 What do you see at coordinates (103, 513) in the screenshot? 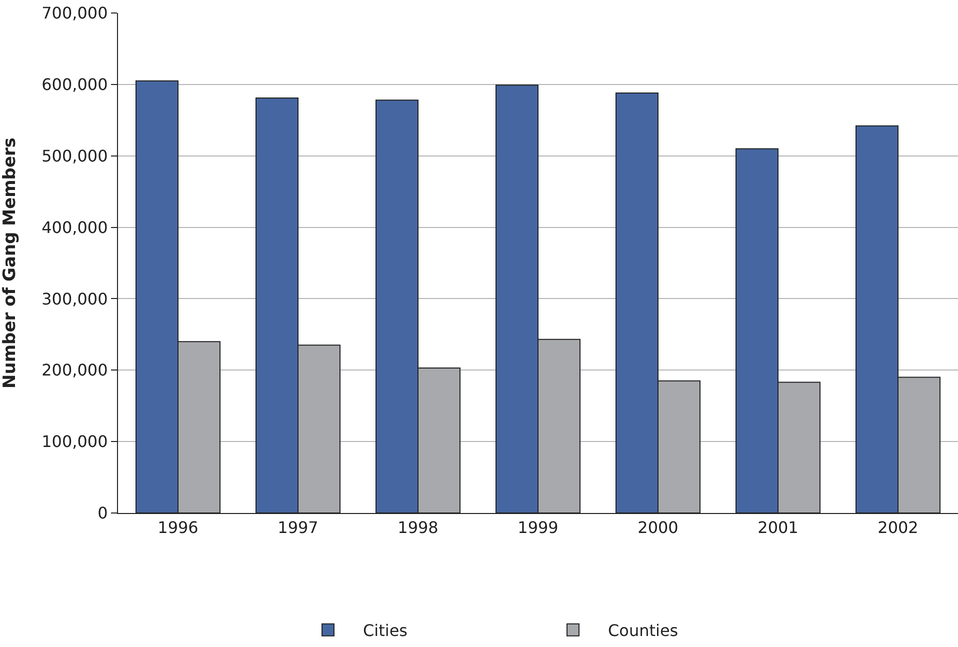
I see `y-tick-label: 0` at bounding box center [103, 513].